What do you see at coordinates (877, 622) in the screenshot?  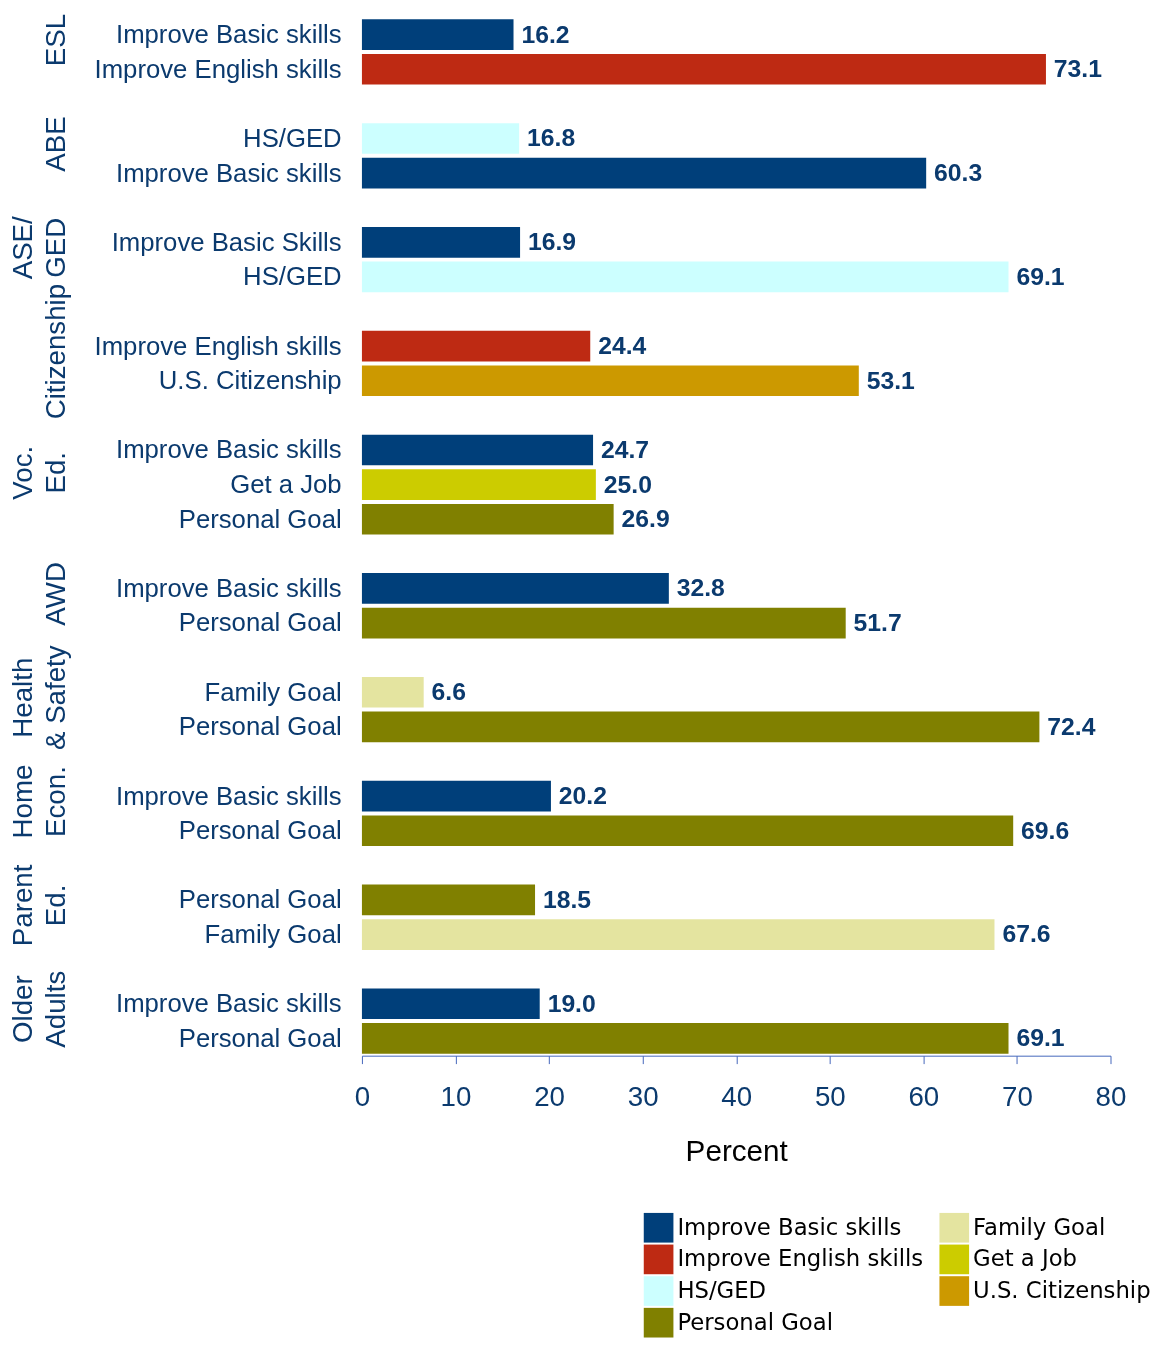 I see `data-label: 51.7` at bounding box center [877, 622].